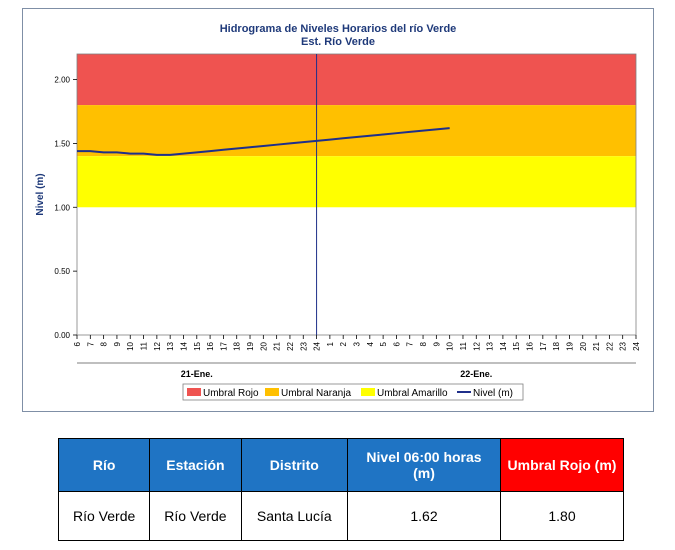 This screenshot has height=550, width=675. What do you see at coordinates (357, 343) in the screenshot?
I see `x-tick-label-21: 3` at bounding box center [357, 343].